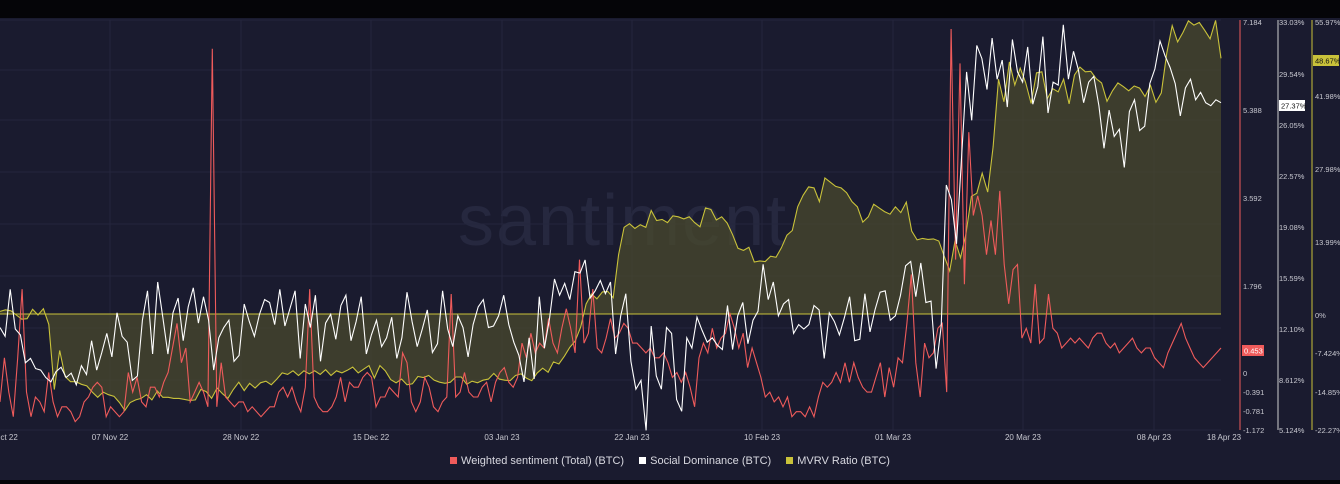  I want to click on dominance-tick-label: 5.124%, so click(1292, 430).